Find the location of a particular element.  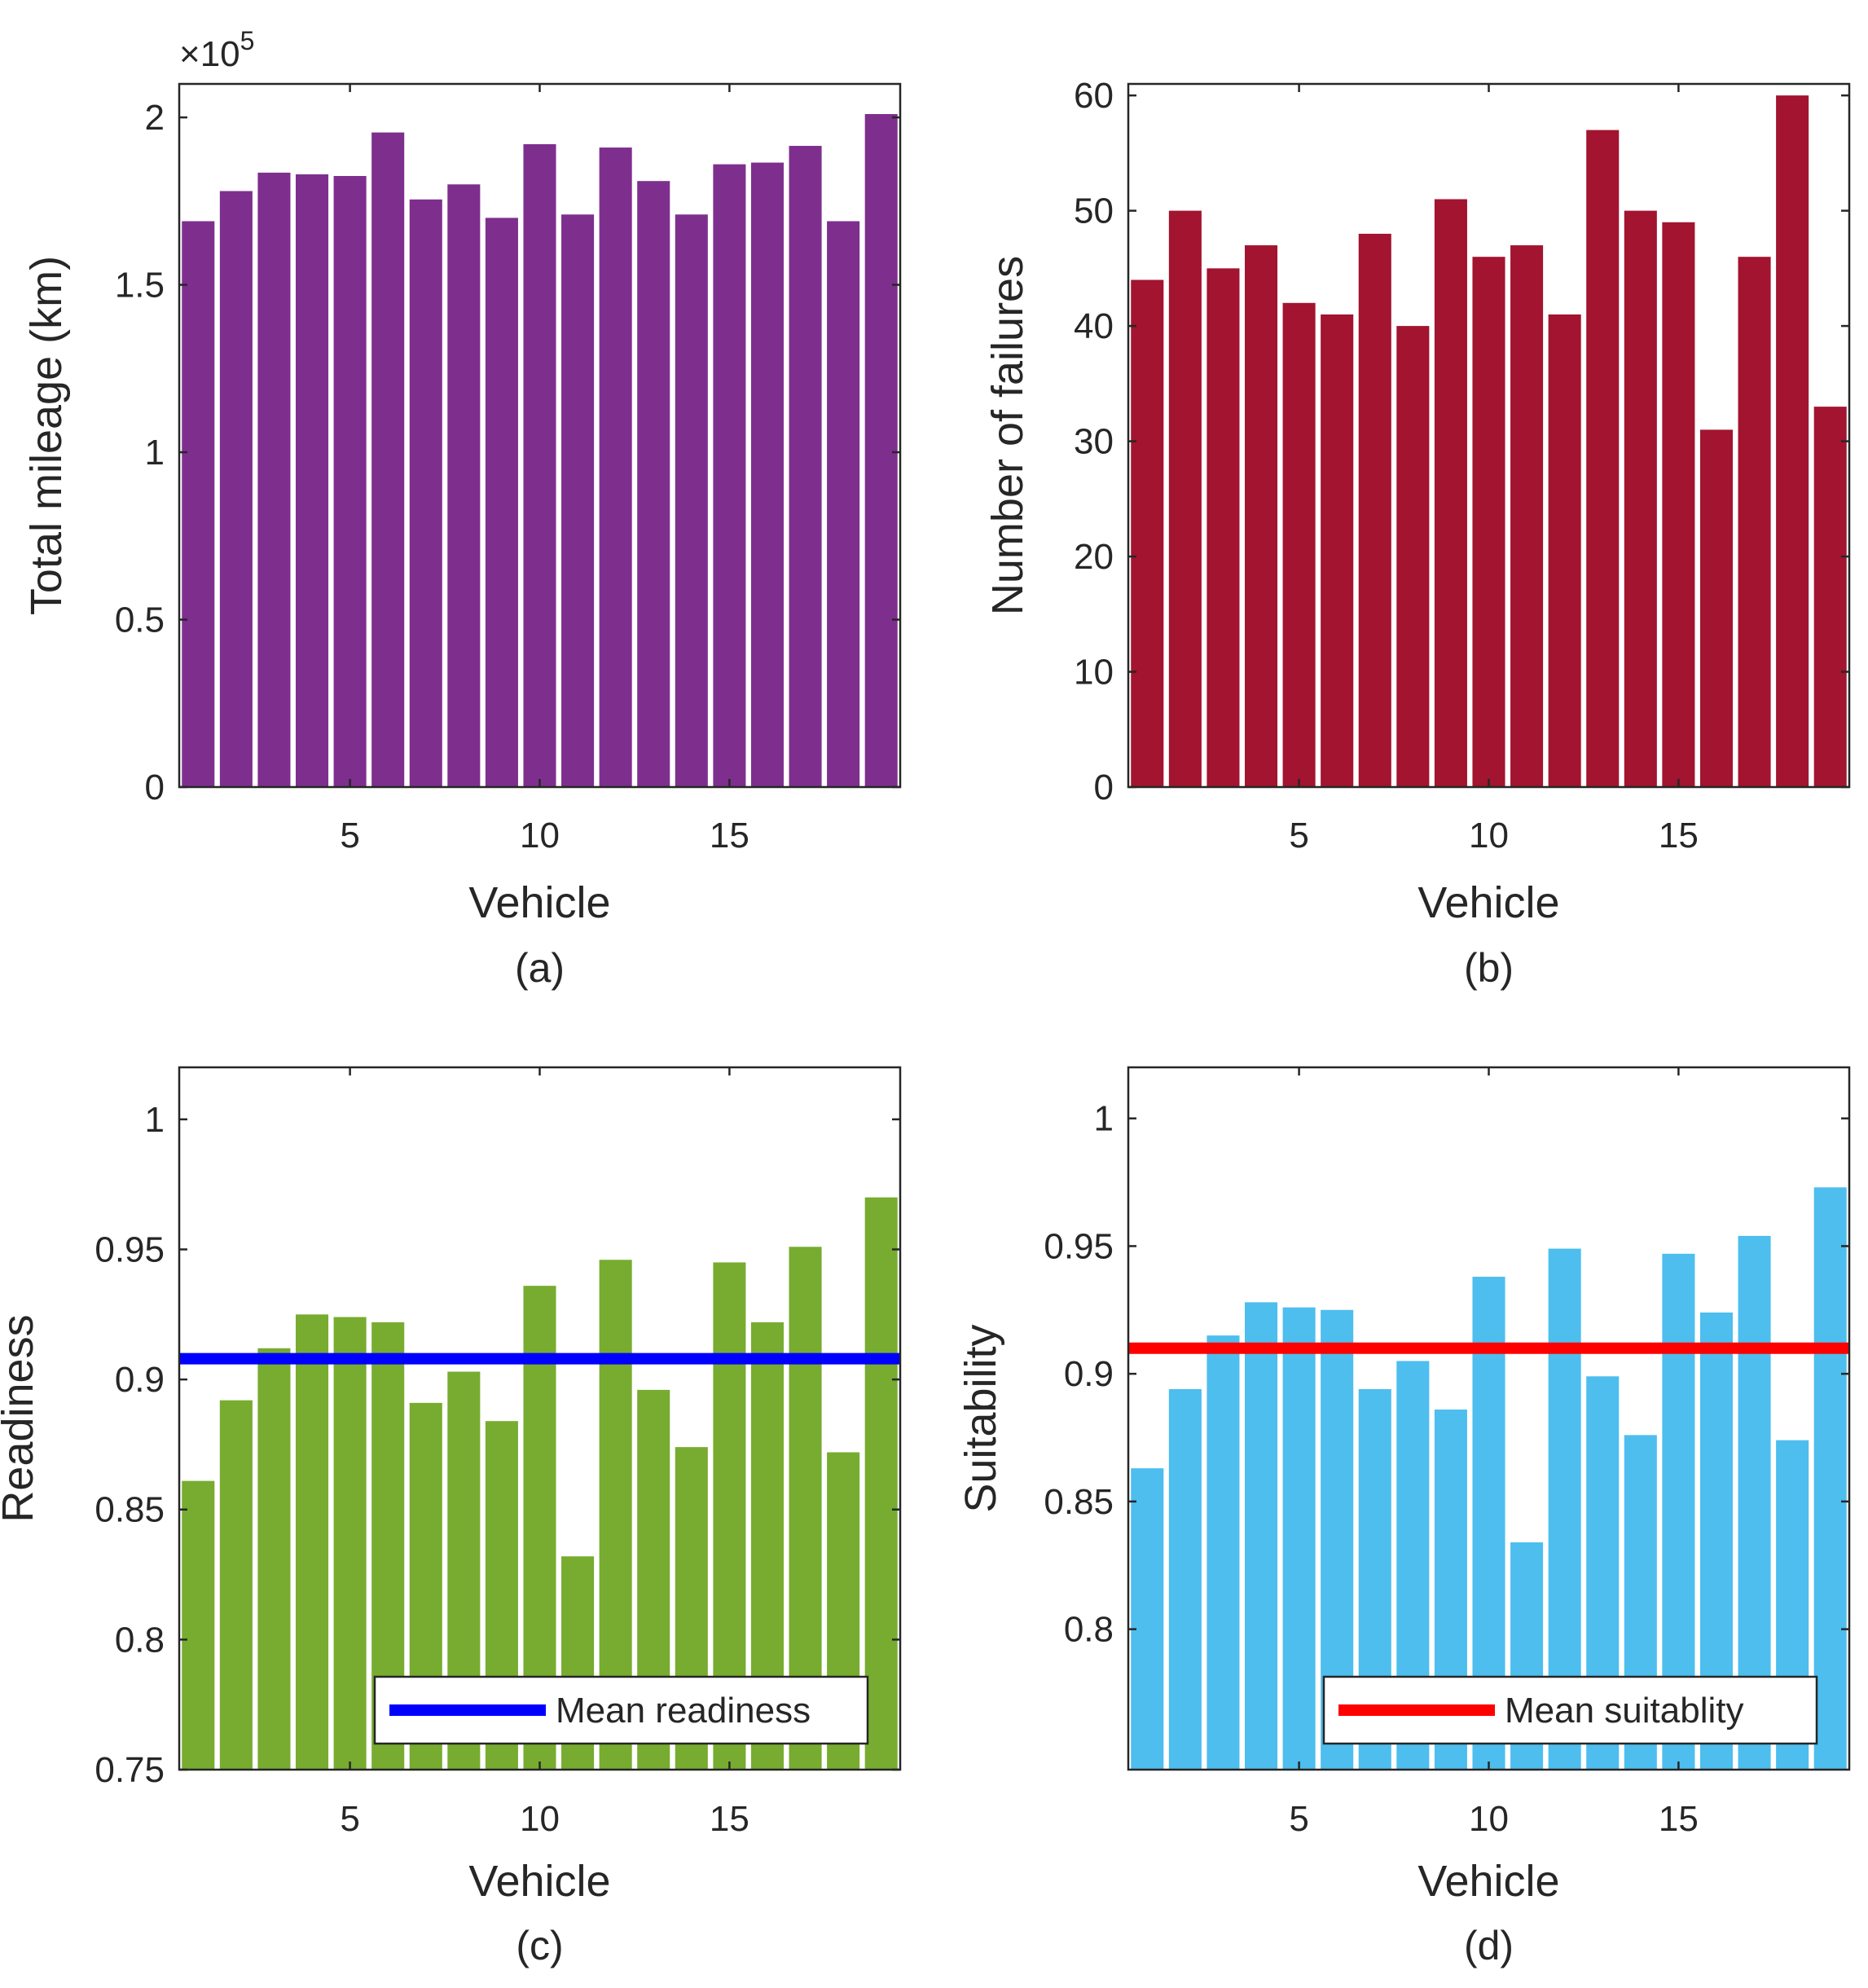

y-tick-label: 0.75 is located at coordinates (129, 1770).